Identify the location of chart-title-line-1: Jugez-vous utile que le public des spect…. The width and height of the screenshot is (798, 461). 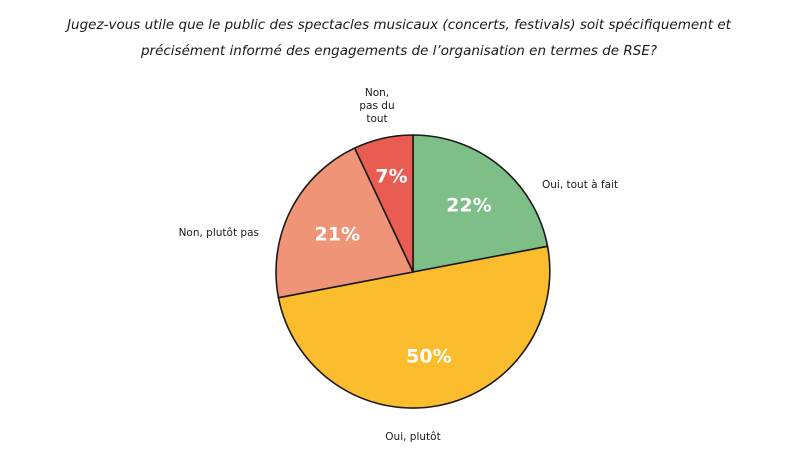
(399, 25).